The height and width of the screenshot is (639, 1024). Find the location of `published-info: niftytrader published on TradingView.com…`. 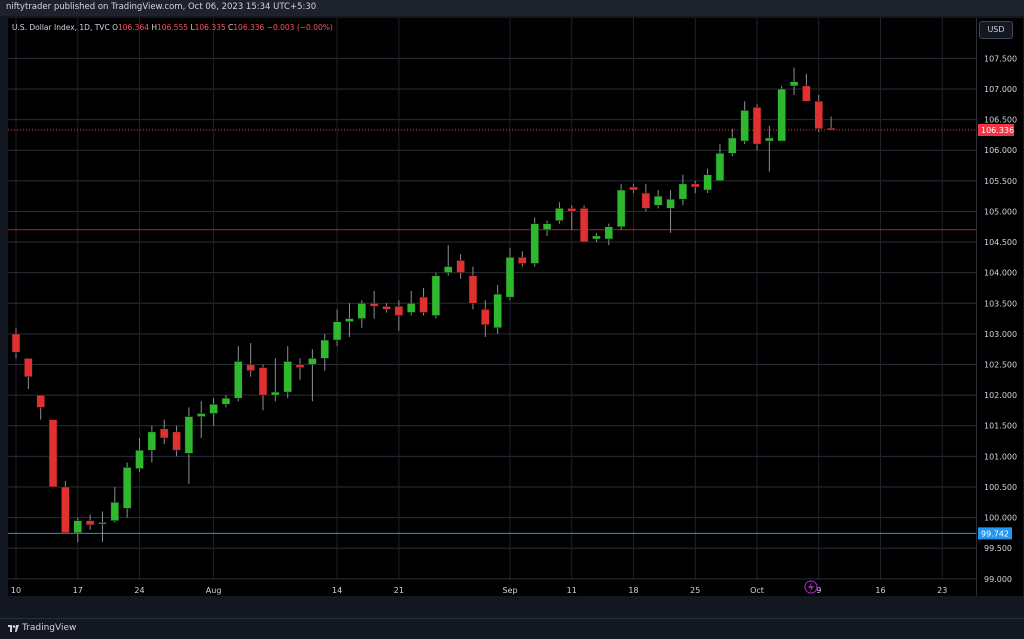

published-info: niftytrader published on TradingView.com… is located at coordinates (161, 7).